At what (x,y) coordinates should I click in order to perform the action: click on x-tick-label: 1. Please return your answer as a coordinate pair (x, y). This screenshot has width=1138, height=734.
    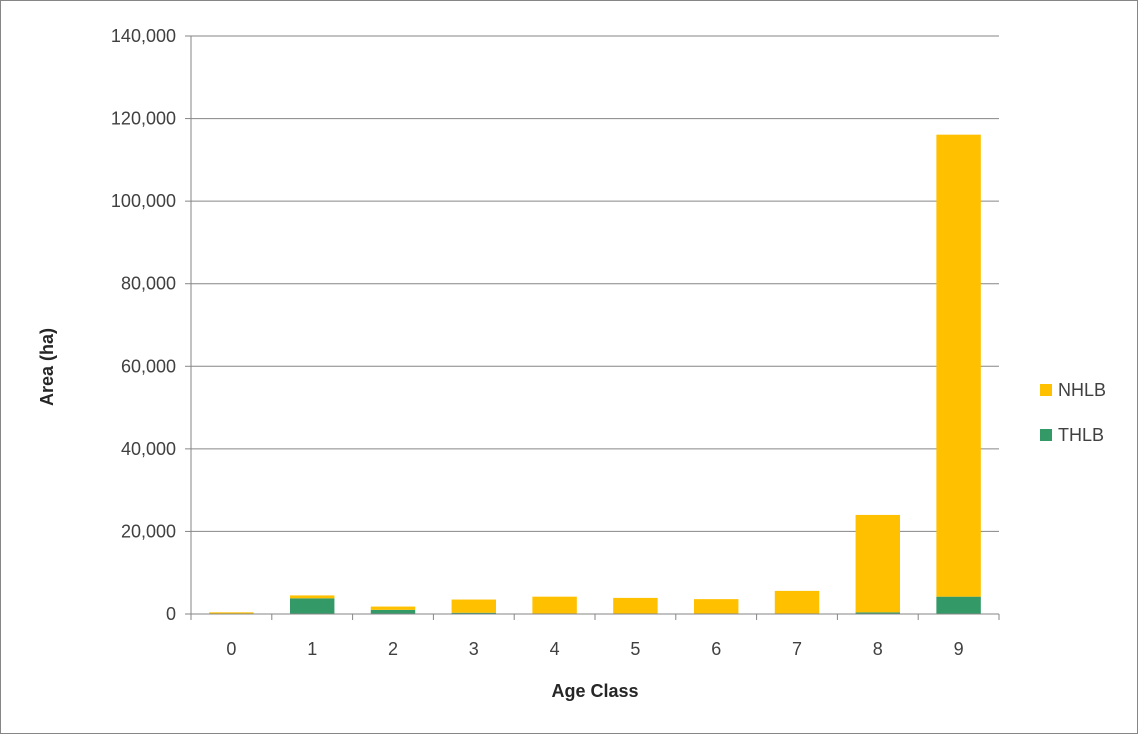
    Looking at the image, I should click on (312, 649).